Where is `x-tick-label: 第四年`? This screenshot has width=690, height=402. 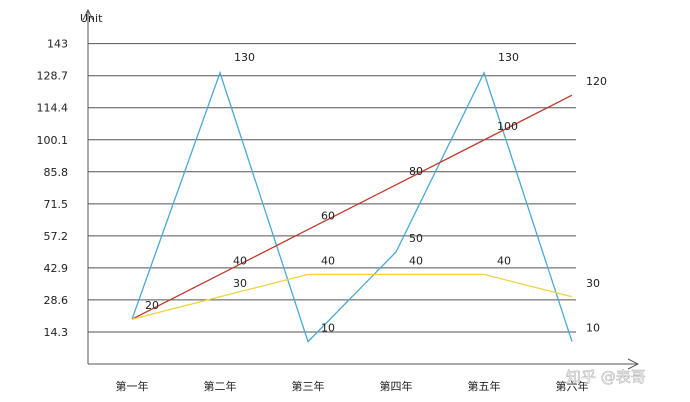
x-tick-label: 第四年 is located at coordinates (396, 386).